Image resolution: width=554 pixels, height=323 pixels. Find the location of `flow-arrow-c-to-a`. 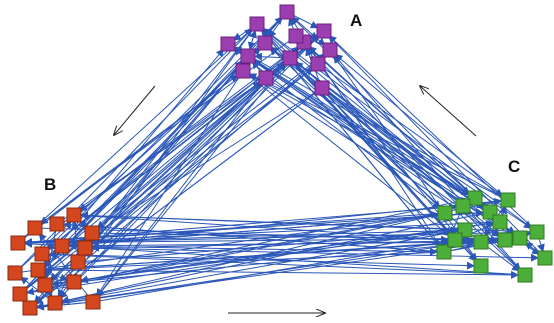

flow-arrow-c-to-a is located at coordinates (448, 111).